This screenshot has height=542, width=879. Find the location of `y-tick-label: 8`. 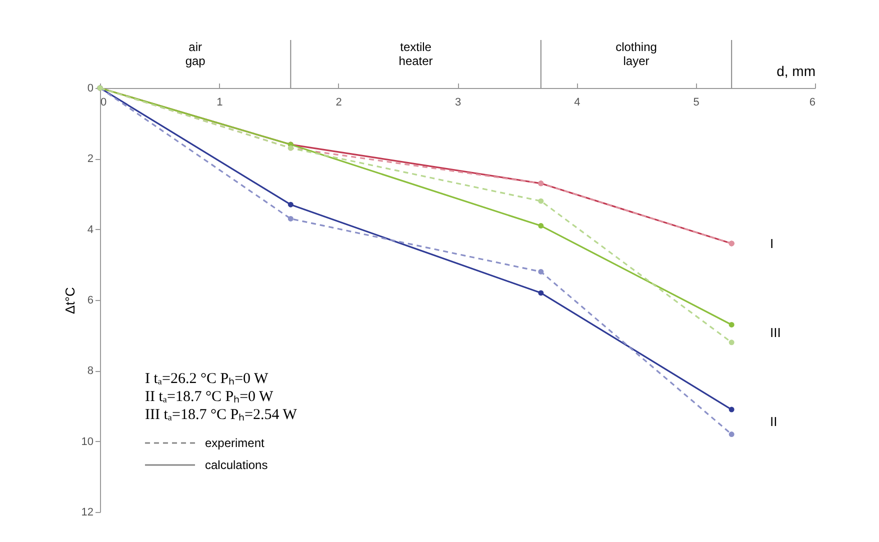

y-tick-label: 8 is located at coordinates (90, 371).